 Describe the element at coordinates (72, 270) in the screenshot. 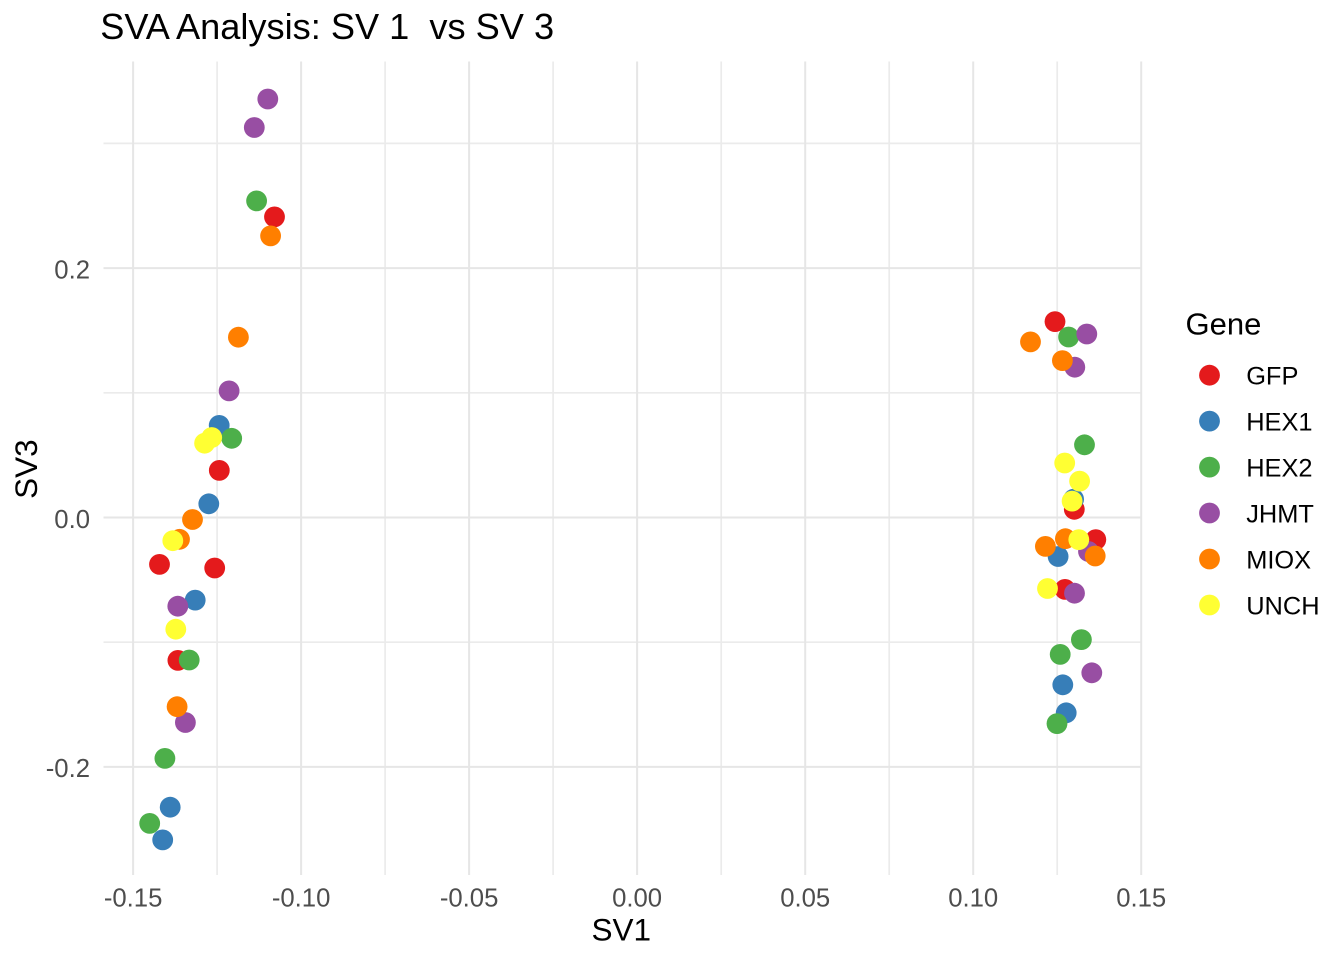

I see `svg-text: 0.2` at that location.